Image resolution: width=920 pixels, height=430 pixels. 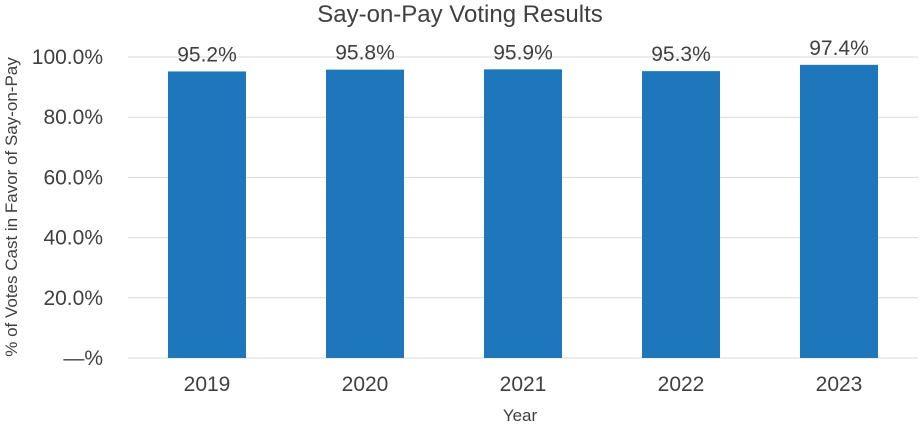 I want to click on bar-2022, so click(x=681, y=214).